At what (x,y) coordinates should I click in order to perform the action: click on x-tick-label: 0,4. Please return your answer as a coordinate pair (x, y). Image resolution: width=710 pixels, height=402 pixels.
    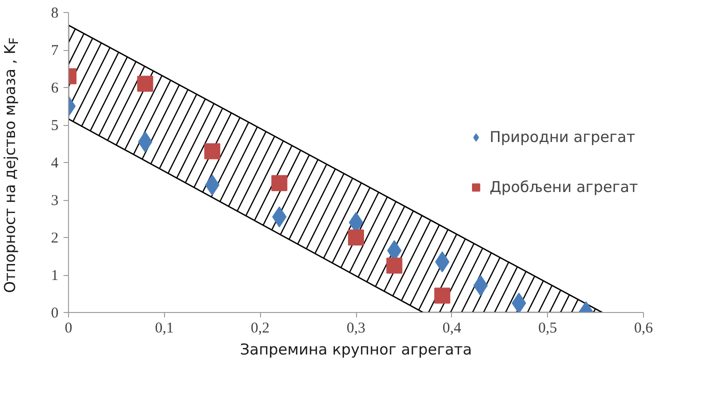
    Looking at the image, I should click on (452, 328).